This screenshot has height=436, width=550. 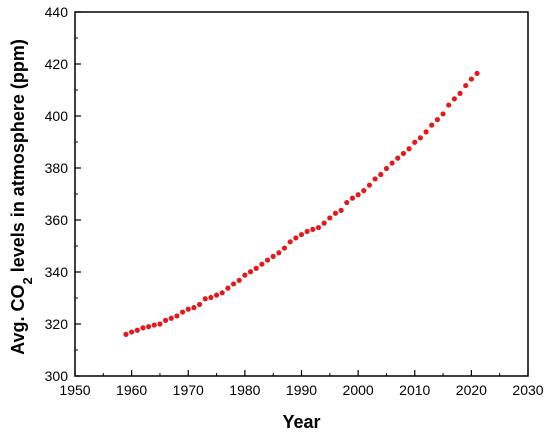 What do you see at coordinates (18, 158) in the screenshot?
I see `y-axis-title-suffix: levels in atmosphere (ppm)` at bounding box center [18, 158].